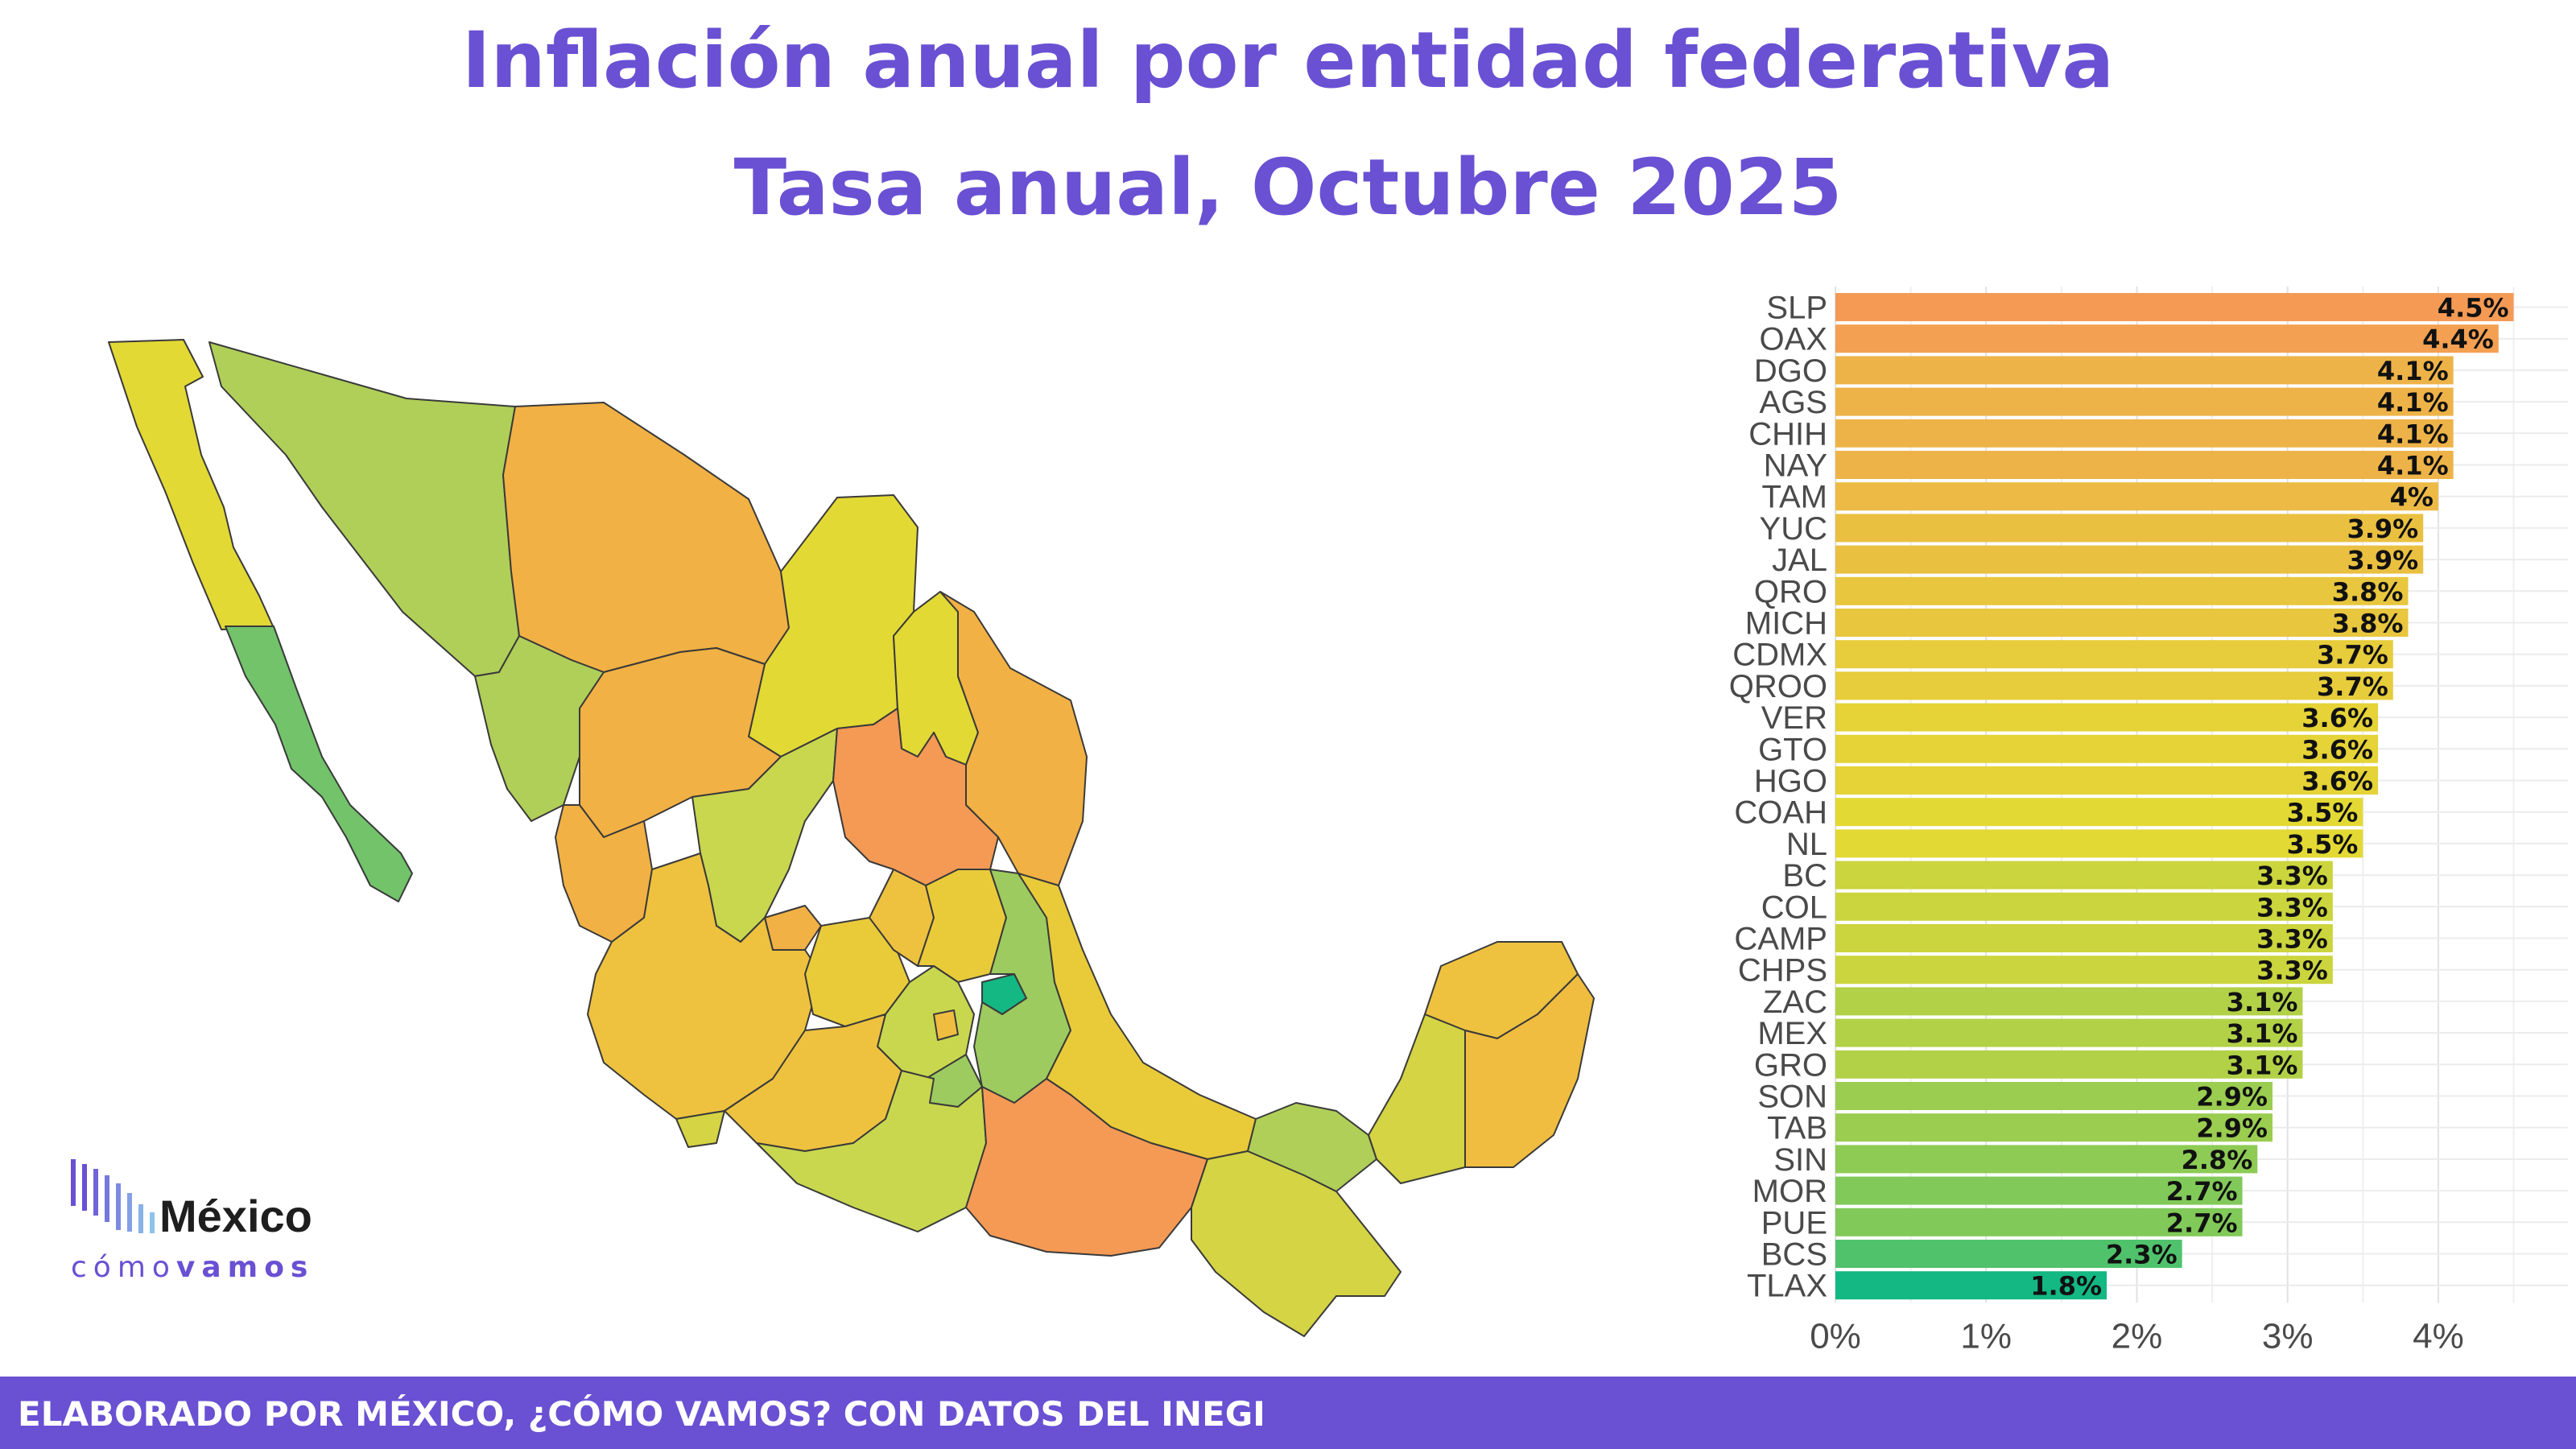 The height and width of the screenshot is (1449, 2576). Describe the element at coordinates (1835, 1336) in the screenshot. I see `x-tick-label: 0%` at that location.